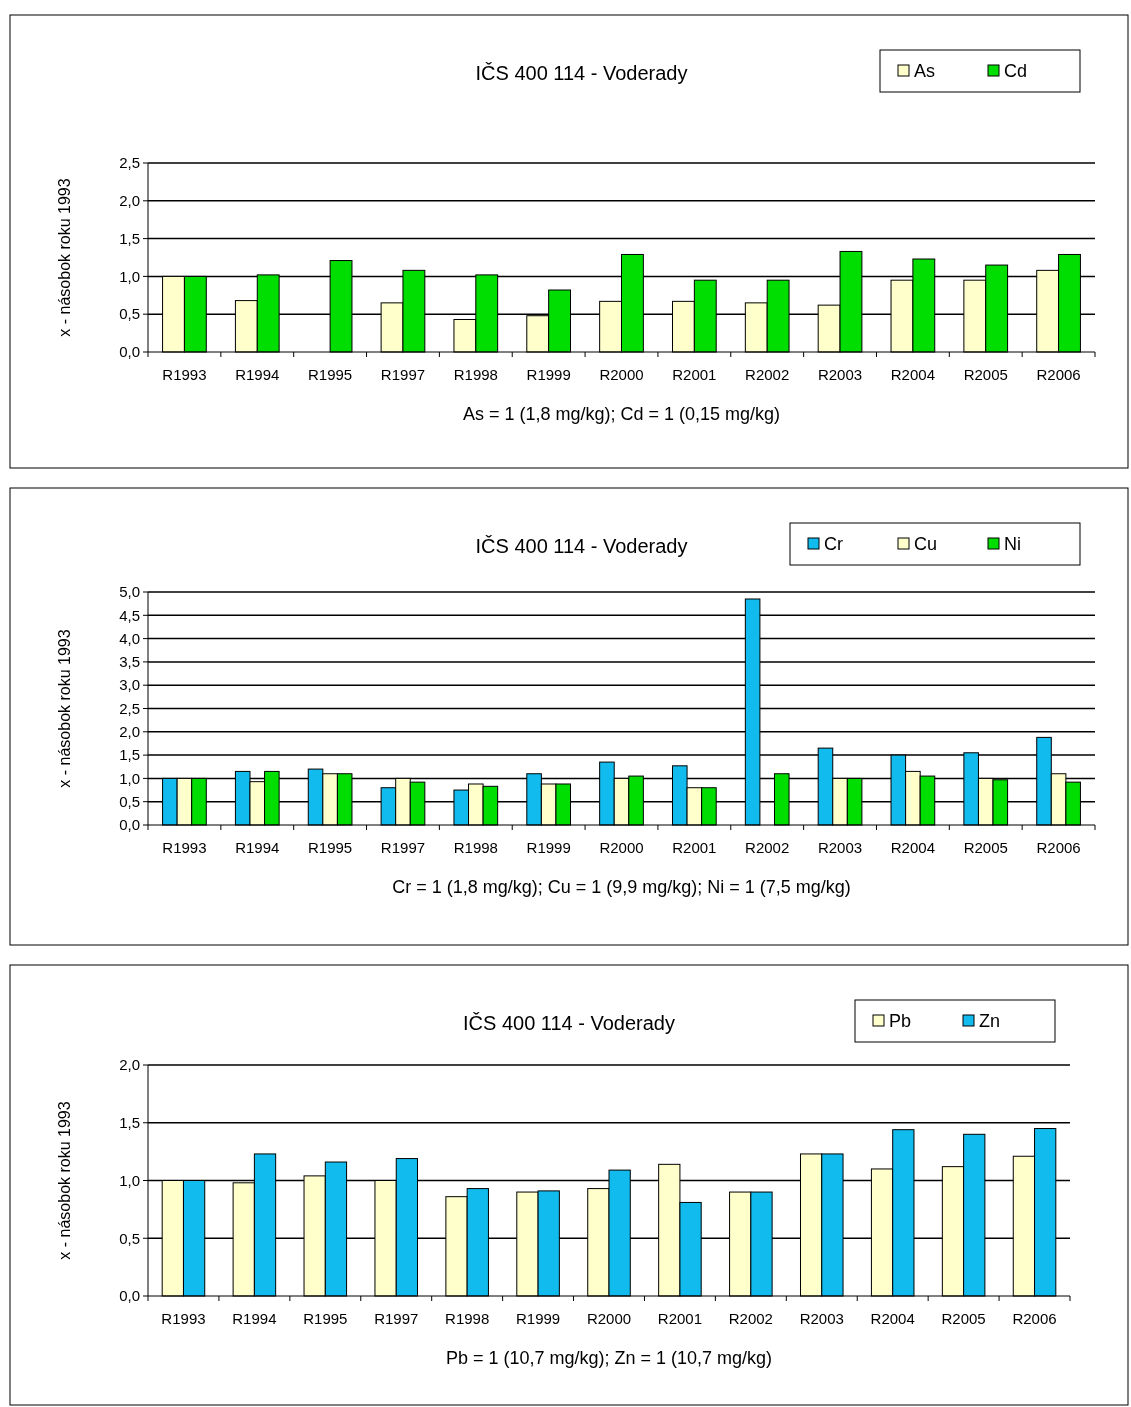 Image resolution: width=1131 pixels, height=1407 pixels. I want to click on y-tick-label: 5,0, so click(129, 592).